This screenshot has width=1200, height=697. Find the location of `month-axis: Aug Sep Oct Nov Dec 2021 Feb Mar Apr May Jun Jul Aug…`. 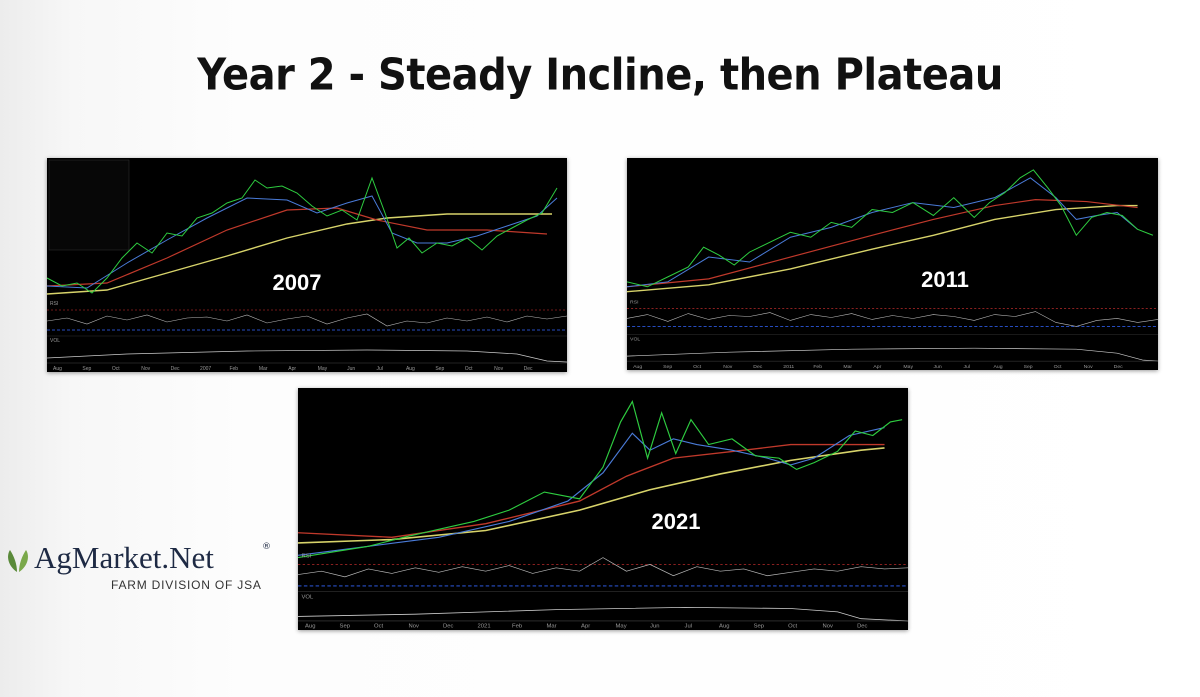

month-axis: Aug Sep Oct Nov Dec 2021 Feb Mar Apr May Jun Jul Aug… is located at coordinates (586, 627).